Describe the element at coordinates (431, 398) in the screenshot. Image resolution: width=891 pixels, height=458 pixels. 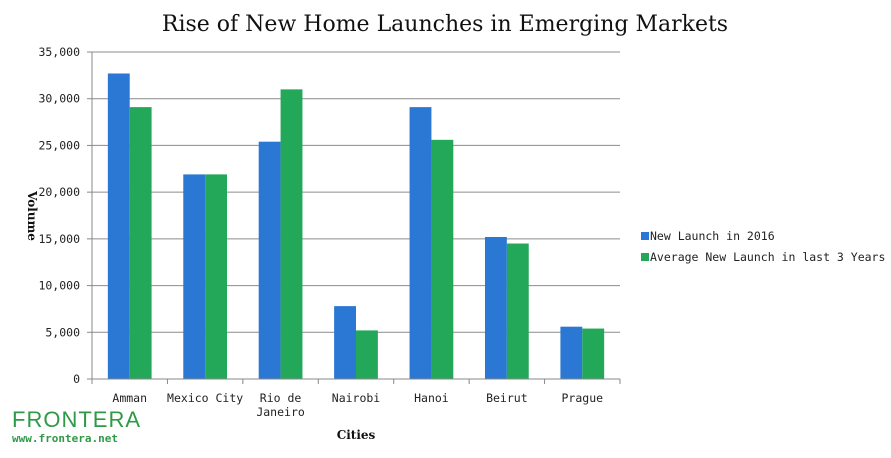
I see `x-category-label: Hanoi` at that location.